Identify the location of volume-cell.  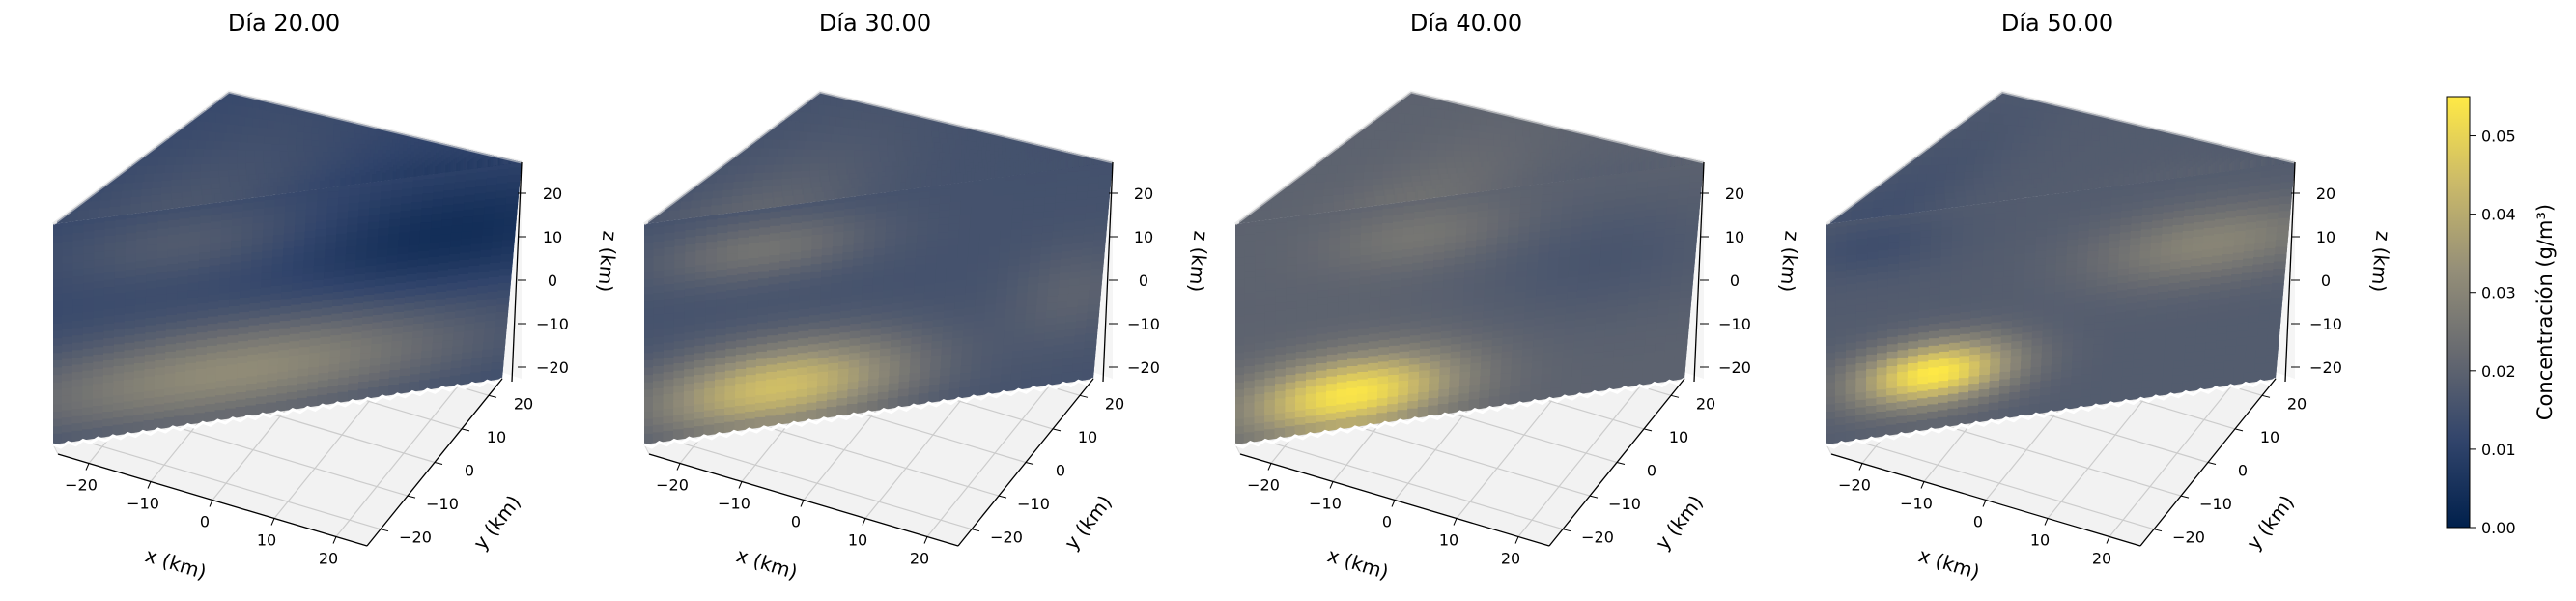
(59, 438).